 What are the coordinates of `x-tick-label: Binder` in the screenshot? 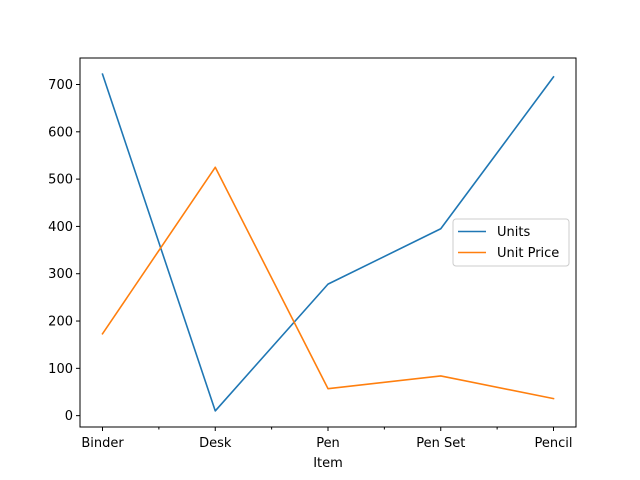 It's located at (102, 443).